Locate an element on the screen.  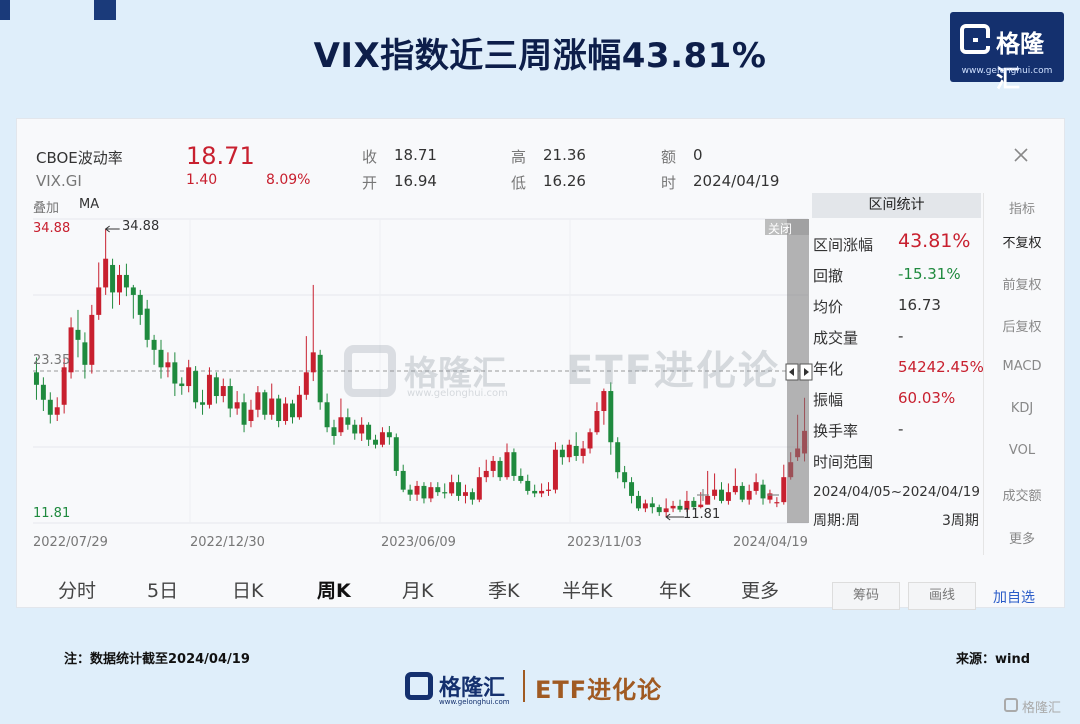
source-note: 来源：wind is located at coordinates (993, 659).